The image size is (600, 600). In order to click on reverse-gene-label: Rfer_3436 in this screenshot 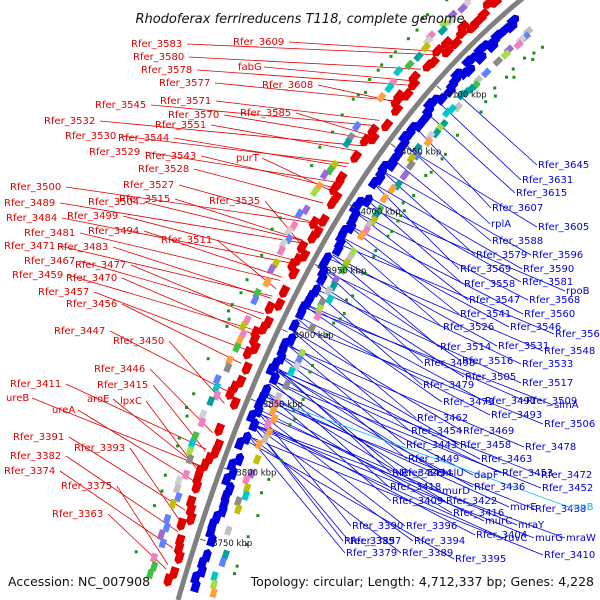, I will do `click(499, 487)`.